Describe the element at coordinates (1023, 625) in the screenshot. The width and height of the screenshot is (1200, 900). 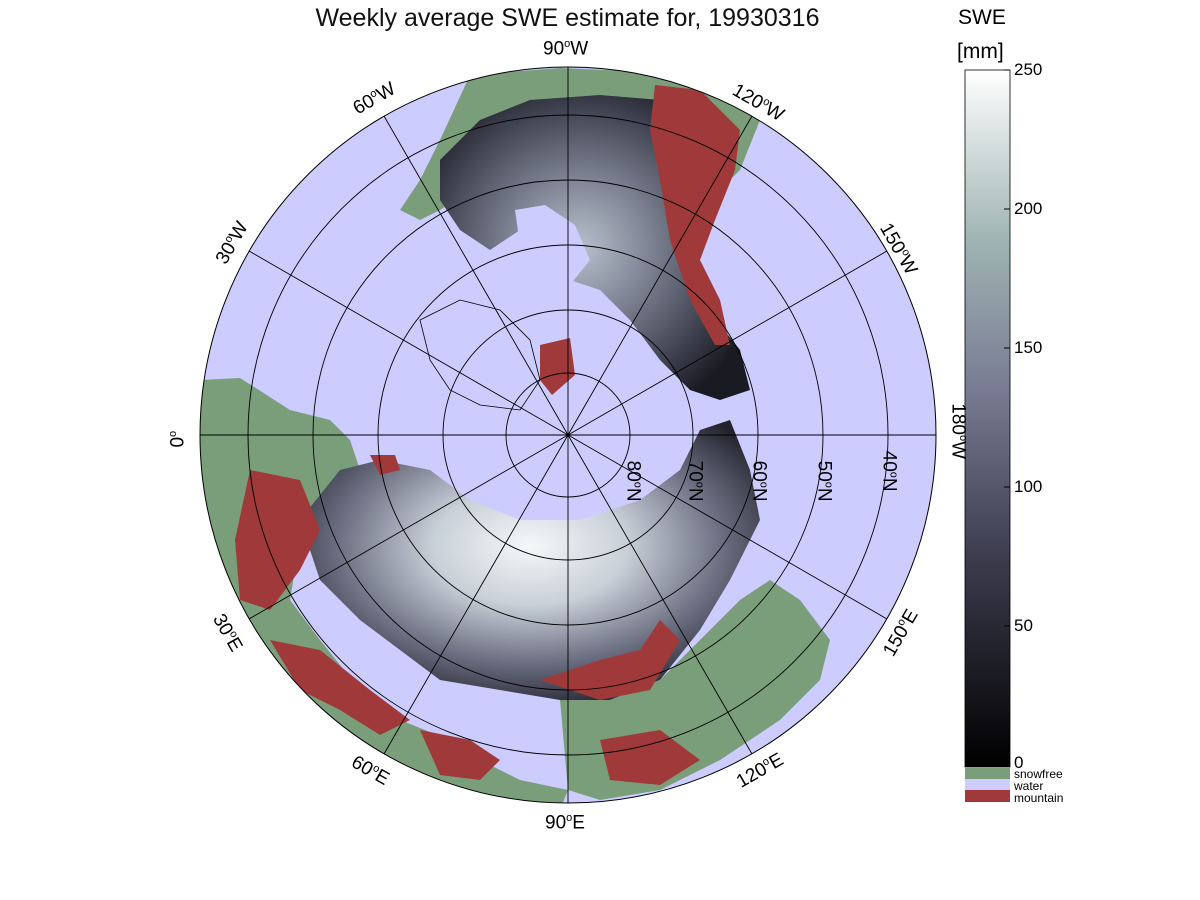
I see `colorbar-tick-50: 50` at that location.